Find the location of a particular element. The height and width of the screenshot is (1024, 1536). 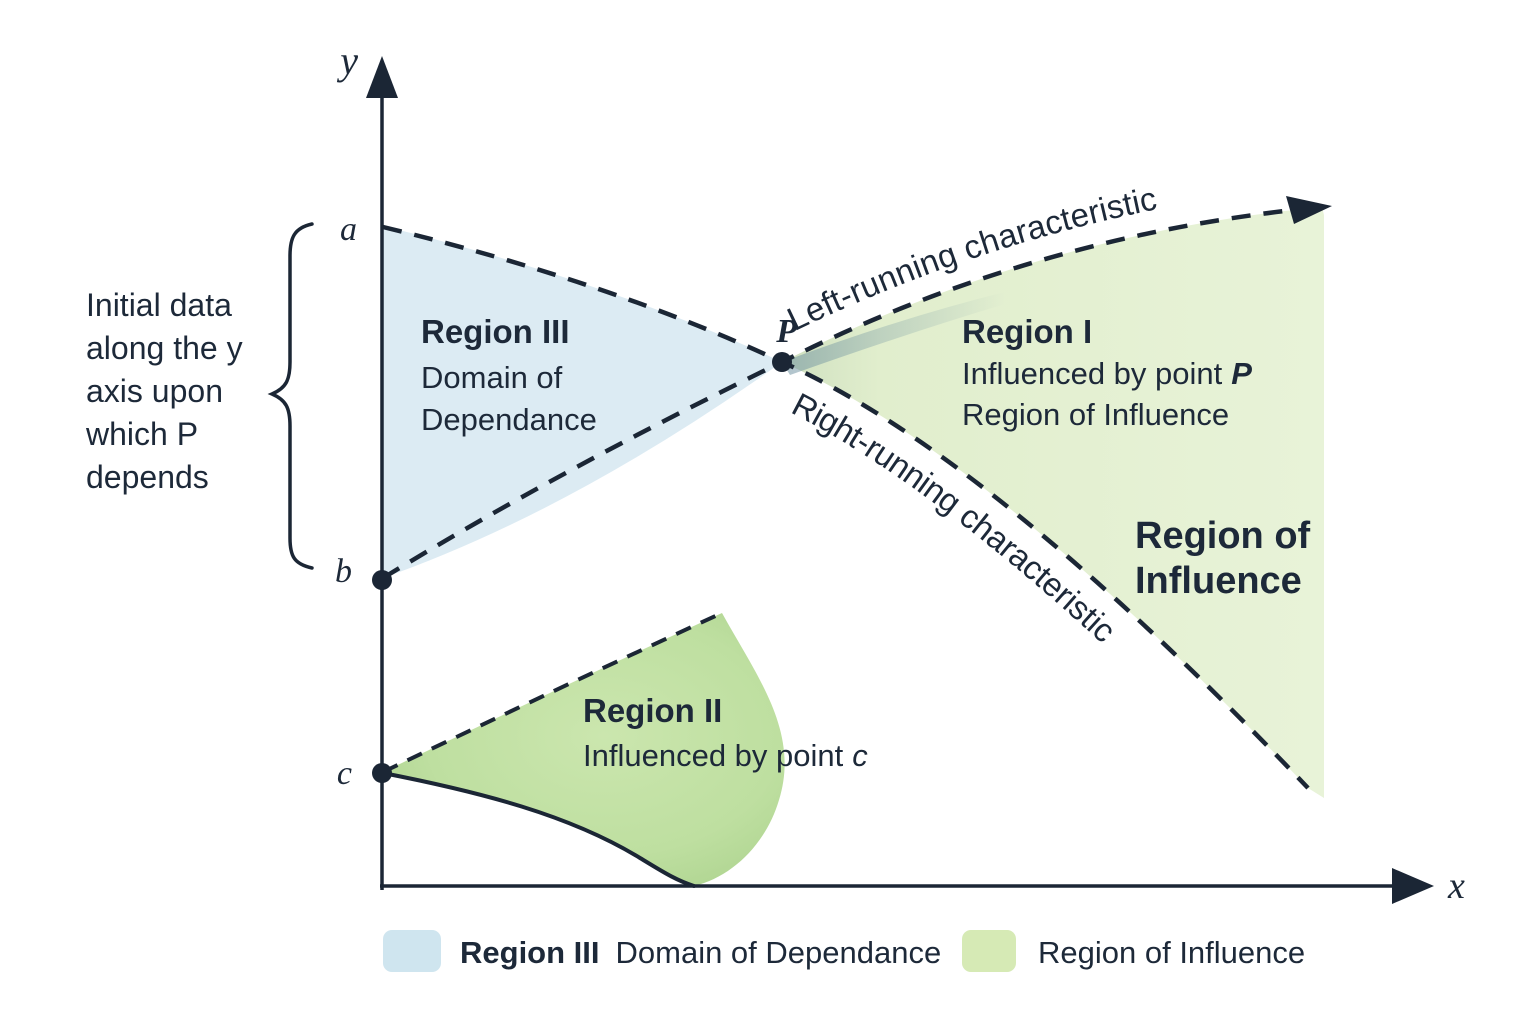

point-c-inline: c is located at coordinates (860, 755).